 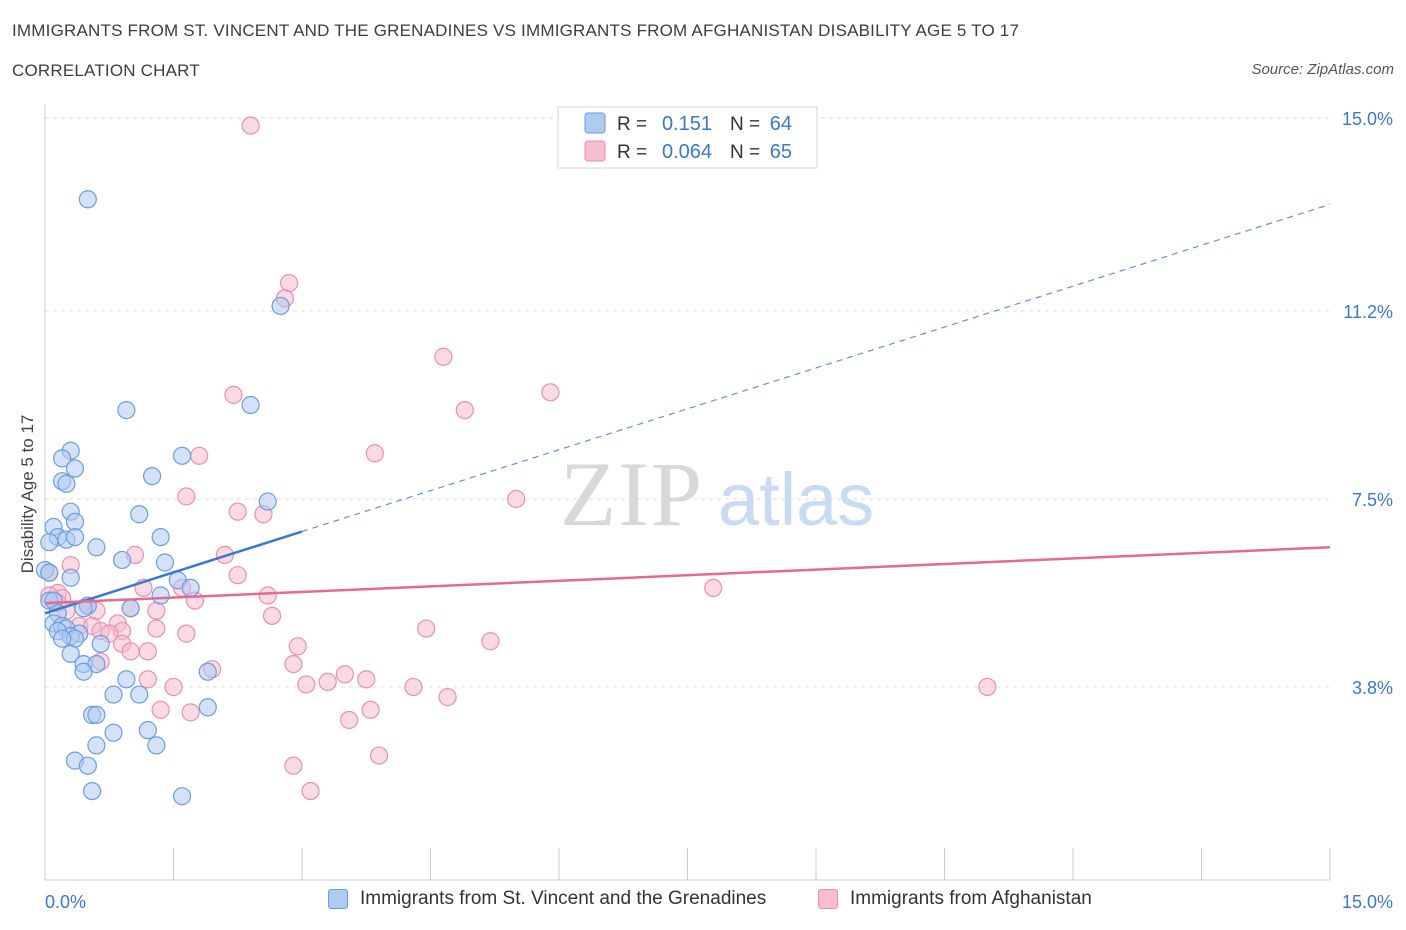 What do you see at coordinates (632, 494) in the screenshot?
I see `watermark-zip: ZIP` at bounding box center [632, 494].